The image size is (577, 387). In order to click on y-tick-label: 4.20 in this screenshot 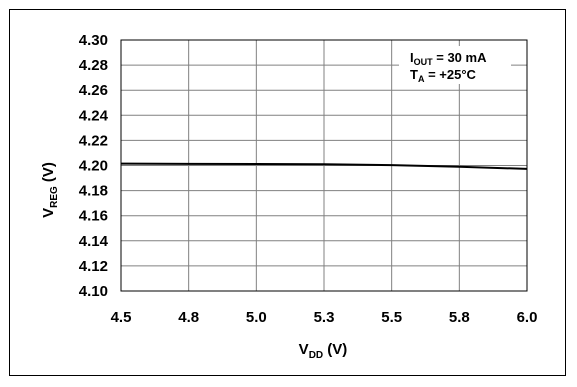, I will do `click(93, 166)`.